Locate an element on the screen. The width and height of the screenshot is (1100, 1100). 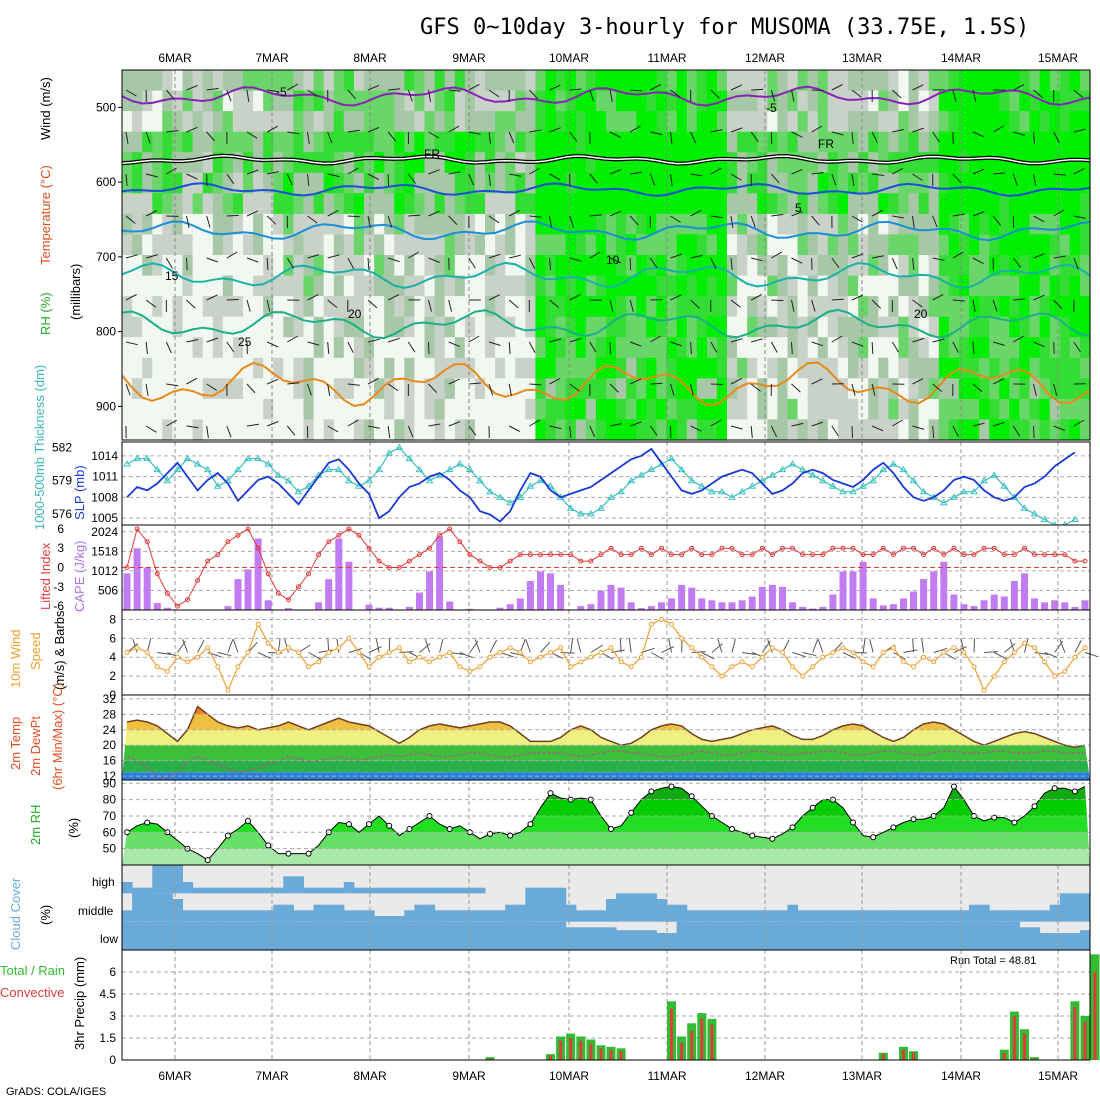
date-label-top: 14MAR is located at coordinates (961, 58).